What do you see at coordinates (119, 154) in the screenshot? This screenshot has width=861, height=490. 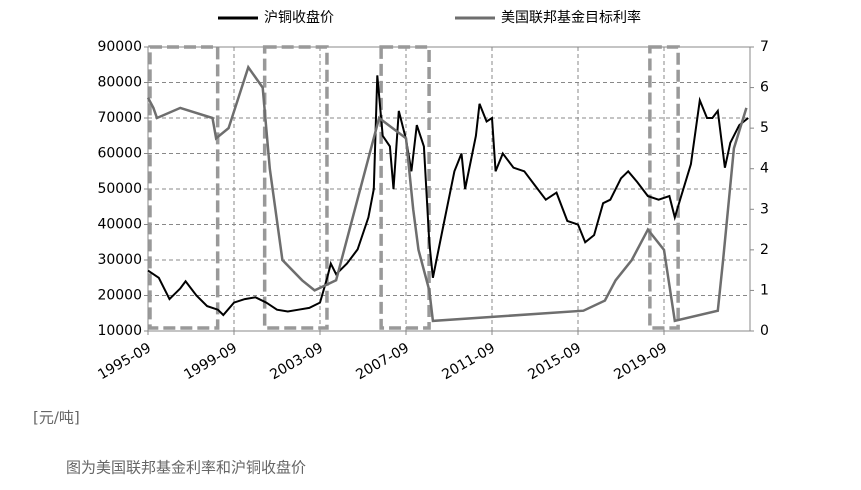 I see `y-tick-label: 60000` at bounding box center [119, 154].